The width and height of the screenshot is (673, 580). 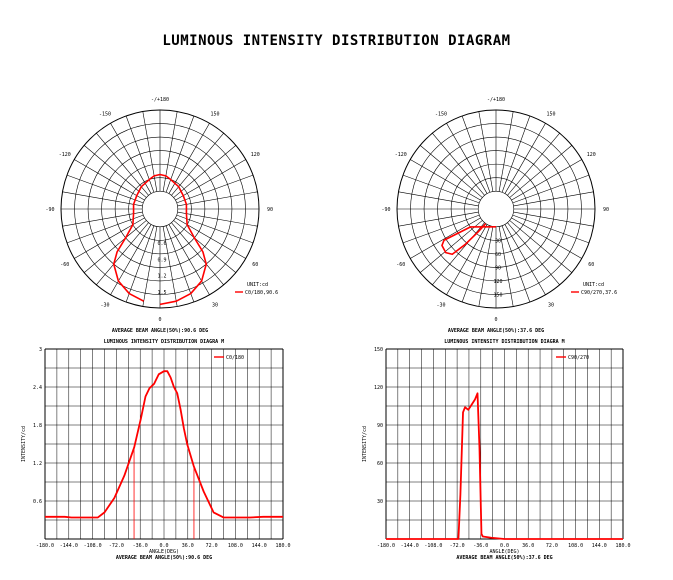 I want to click on y-tick-label: 3, so click(x=40, y=350).